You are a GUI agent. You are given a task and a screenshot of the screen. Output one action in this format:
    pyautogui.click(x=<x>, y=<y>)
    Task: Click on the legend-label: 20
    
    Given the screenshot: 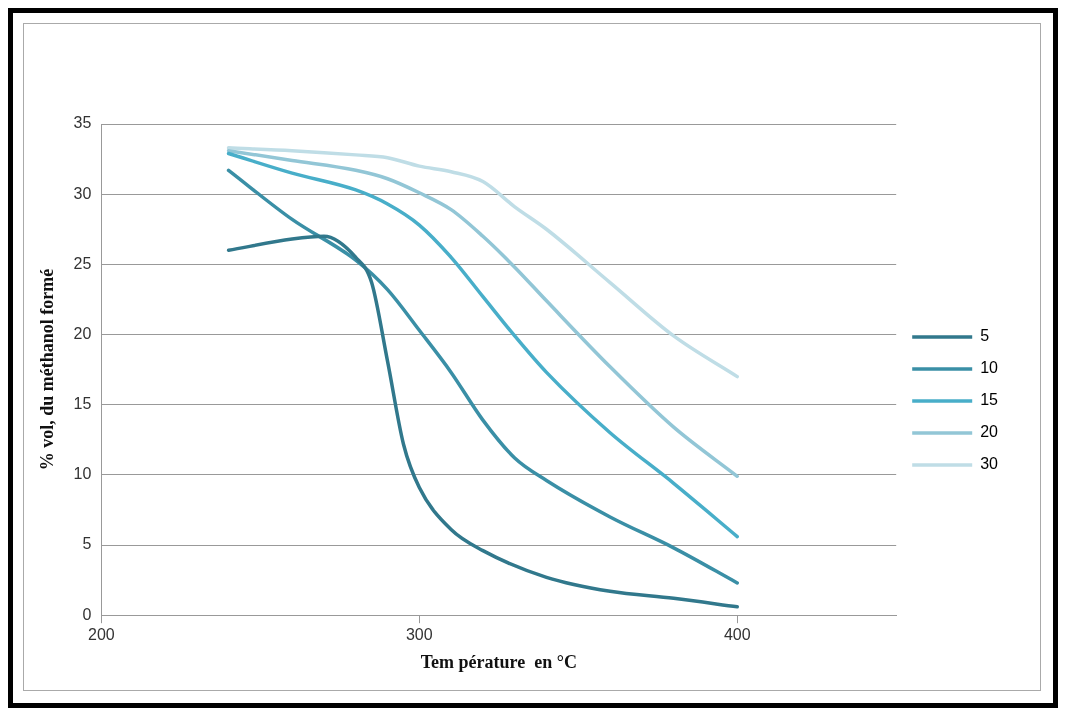 What is the action you would take?
    pyautogui.click(x=989, y=432)
    